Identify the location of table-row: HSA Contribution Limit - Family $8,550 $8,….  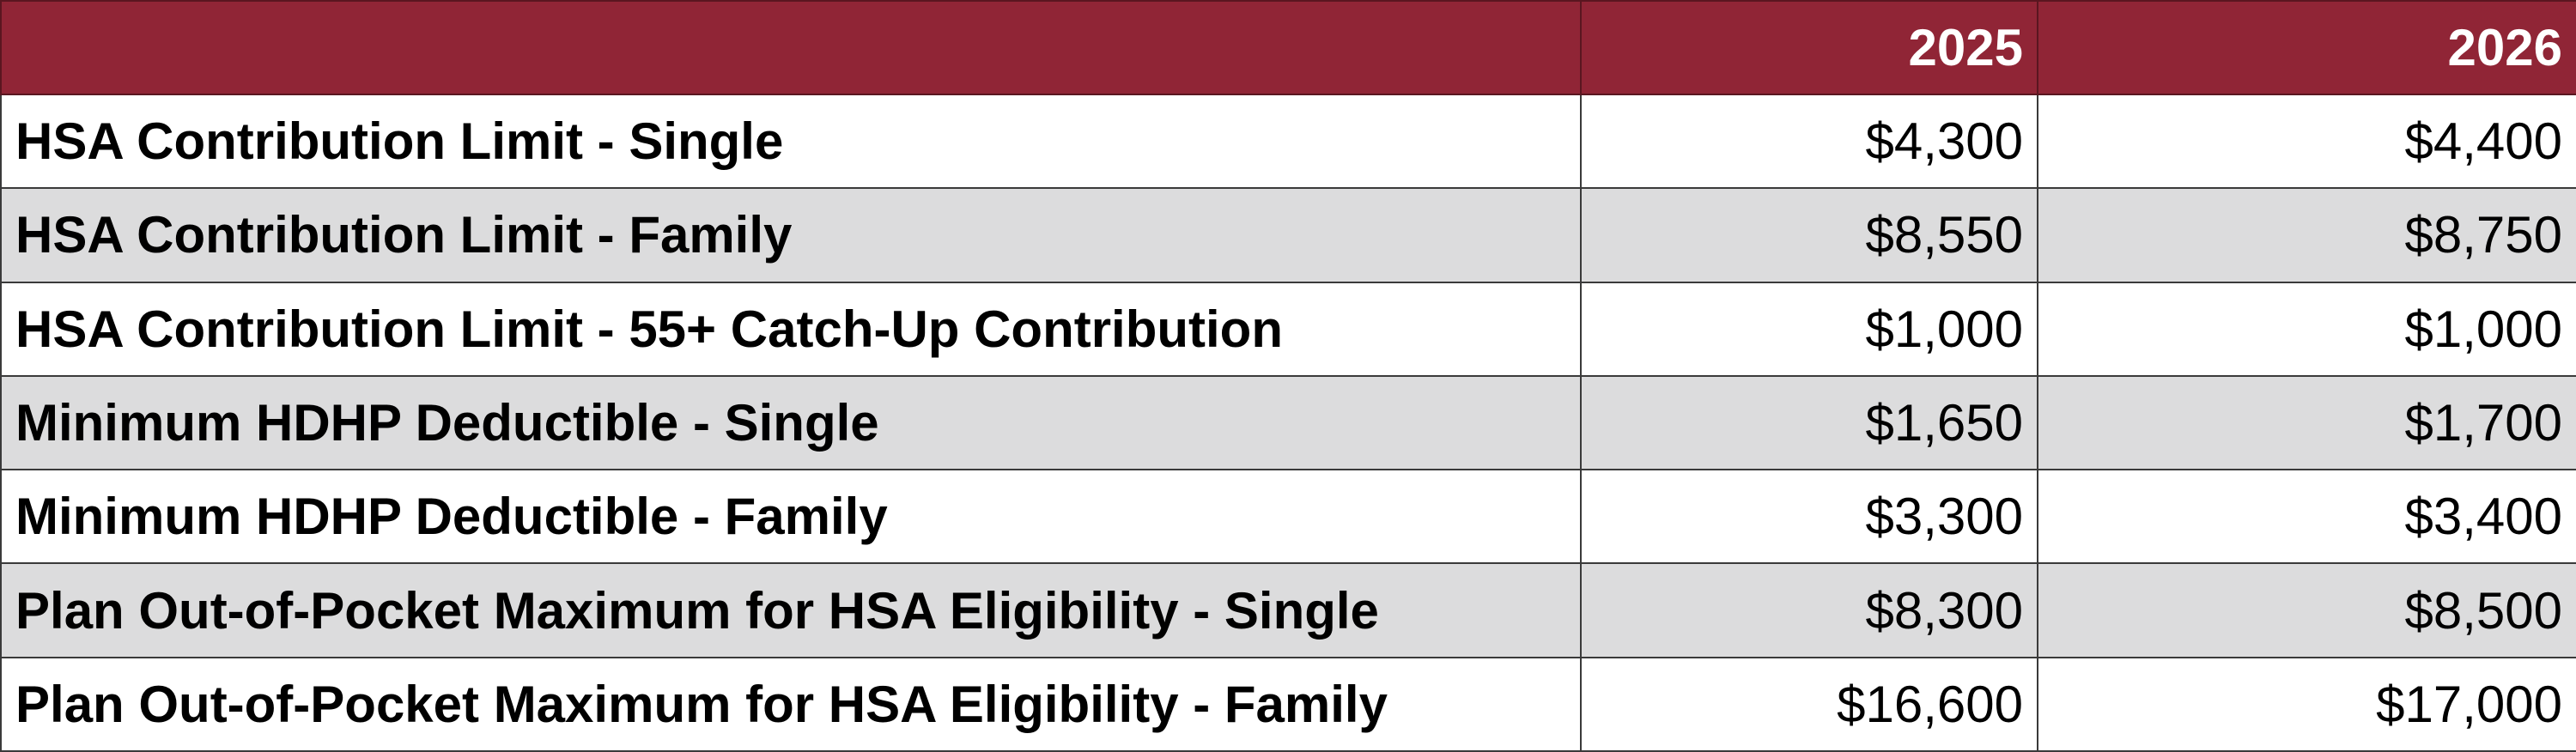
(1288, 235).